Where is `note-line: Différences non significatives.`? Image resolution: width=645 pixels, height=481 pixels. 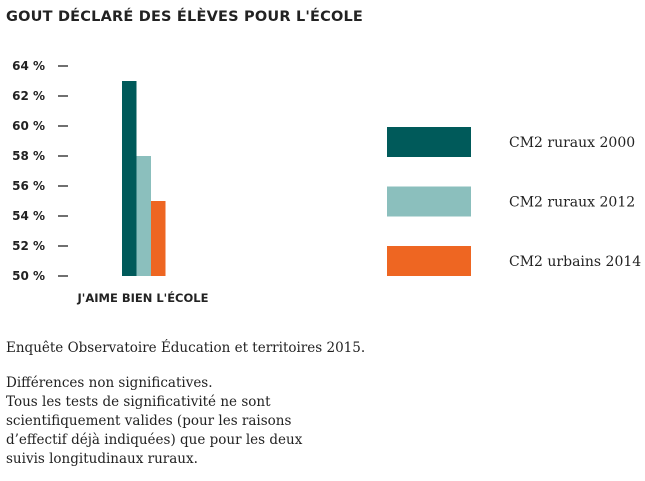 note-line: Différences non significatives. is located at coordinates (109, 383).